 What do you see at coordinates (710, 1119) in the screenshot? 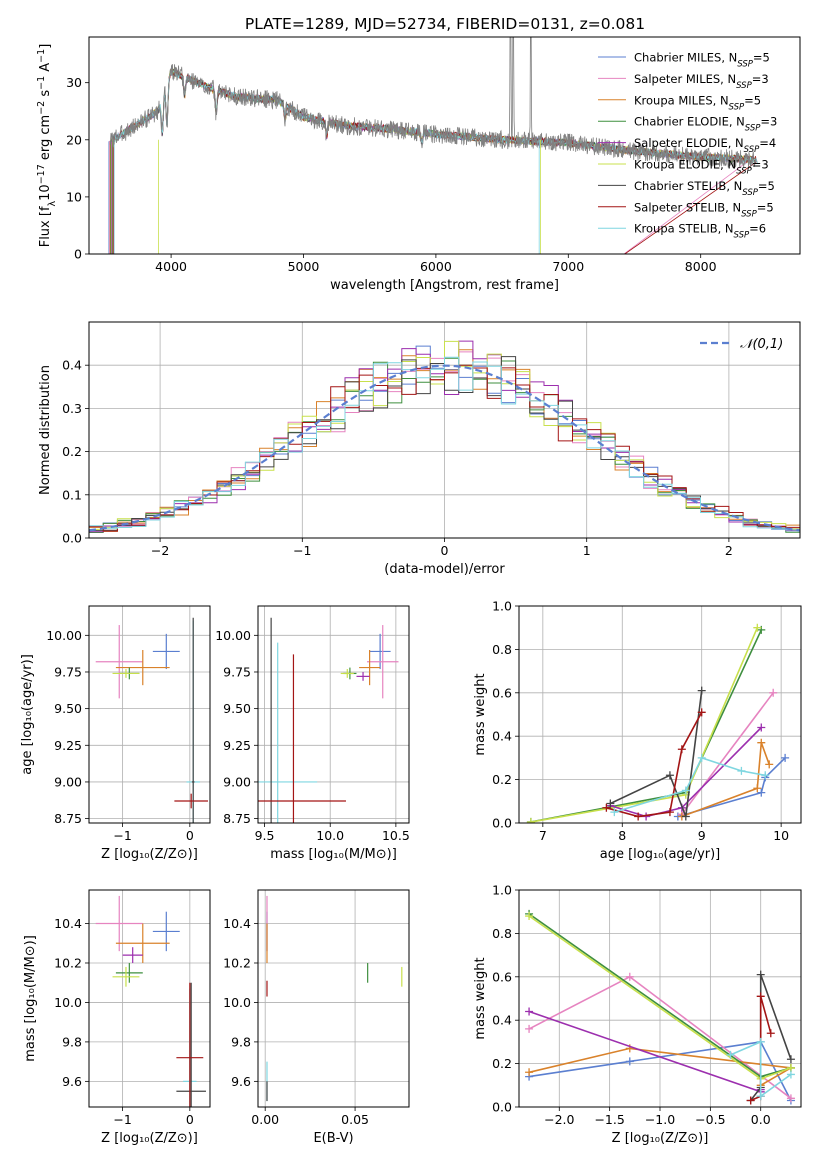
I see `x-tick-label: −0.5` at bounding box center [710, 1119].